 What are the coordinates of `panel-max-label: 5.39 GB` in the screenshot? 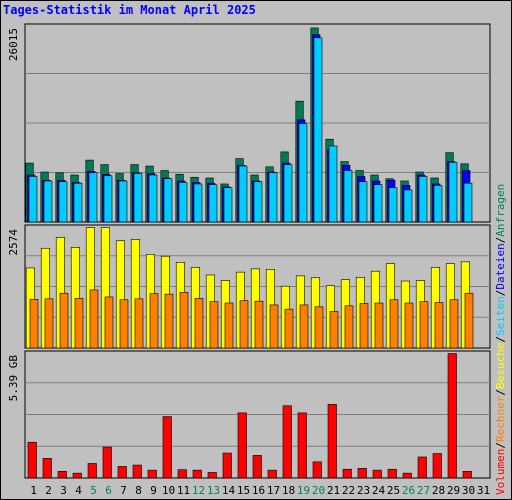 It's located at (13, 378).